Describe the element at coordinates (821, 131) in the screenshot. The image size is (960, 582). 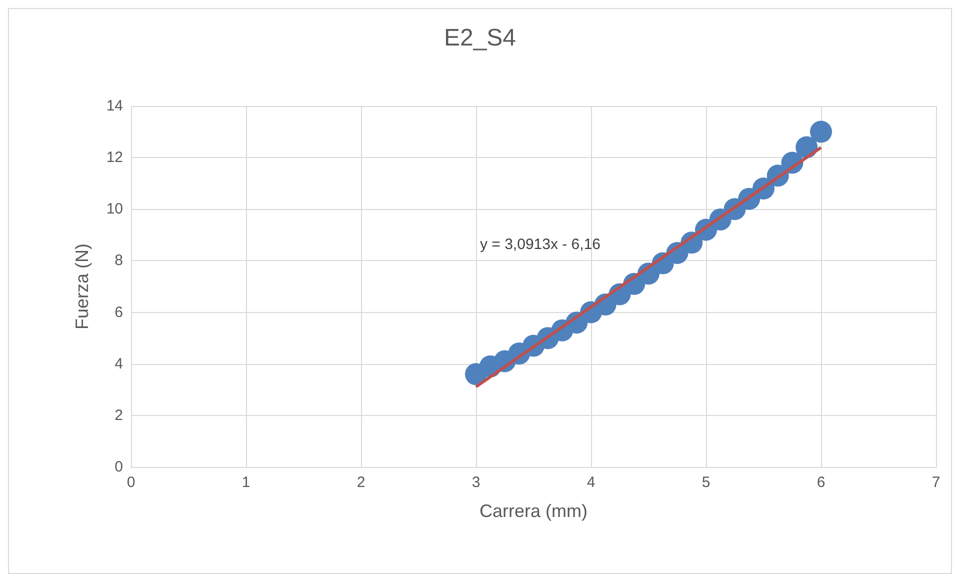
I see `point` at that location.